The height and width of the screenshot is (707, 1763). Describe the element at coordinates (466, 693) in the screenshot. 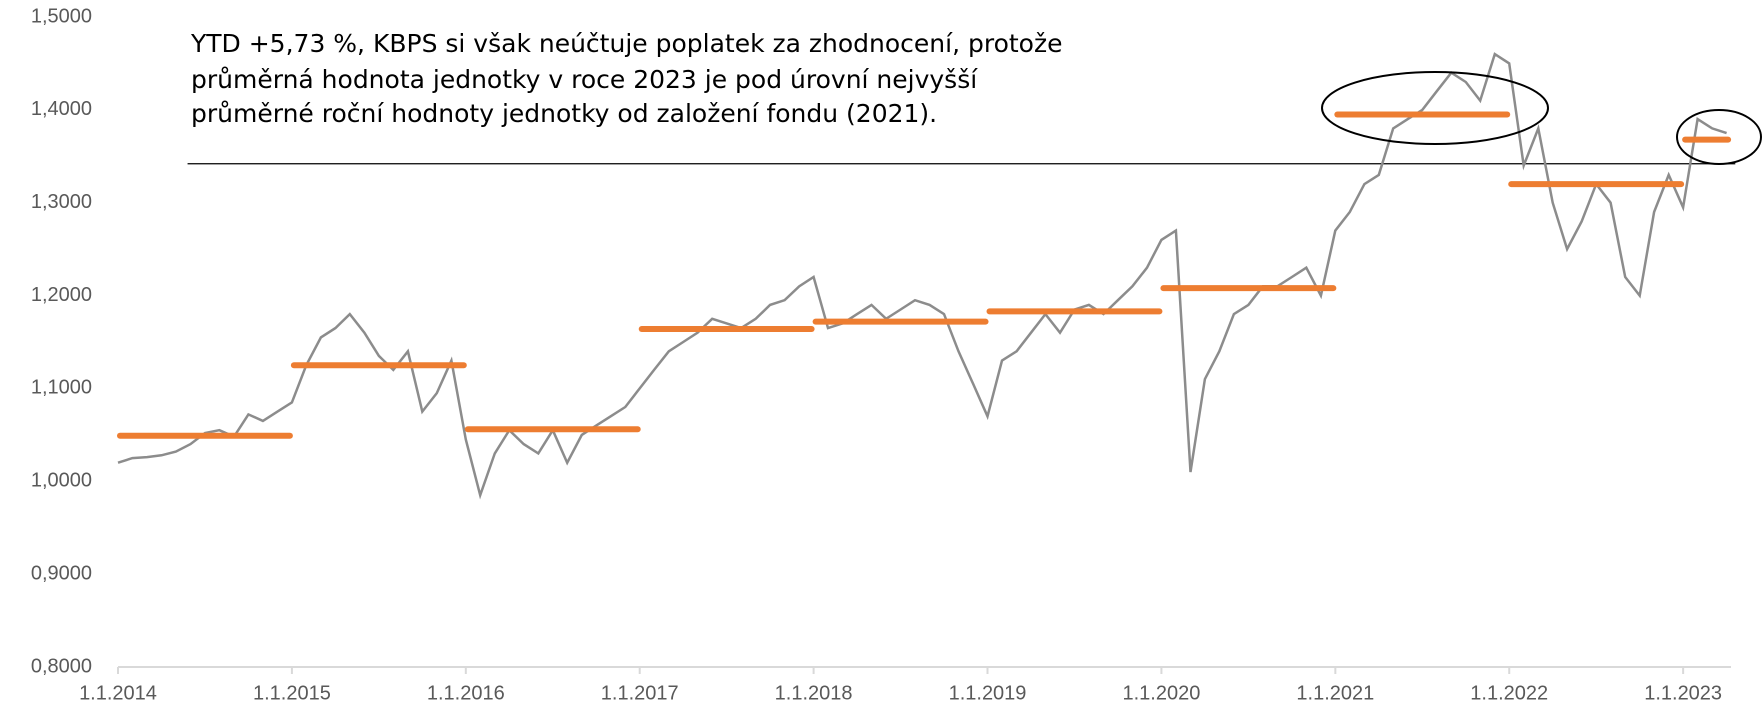

I see `x-tick-label: 1.1.2016` at that location.